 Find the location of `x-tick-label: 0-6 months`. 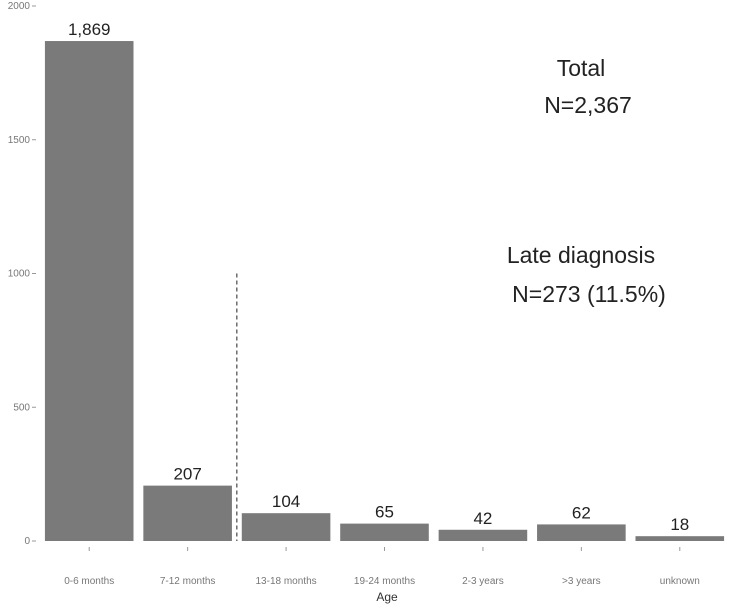

x-tick-label: 0-6 months is located at coordinates (89, 581).